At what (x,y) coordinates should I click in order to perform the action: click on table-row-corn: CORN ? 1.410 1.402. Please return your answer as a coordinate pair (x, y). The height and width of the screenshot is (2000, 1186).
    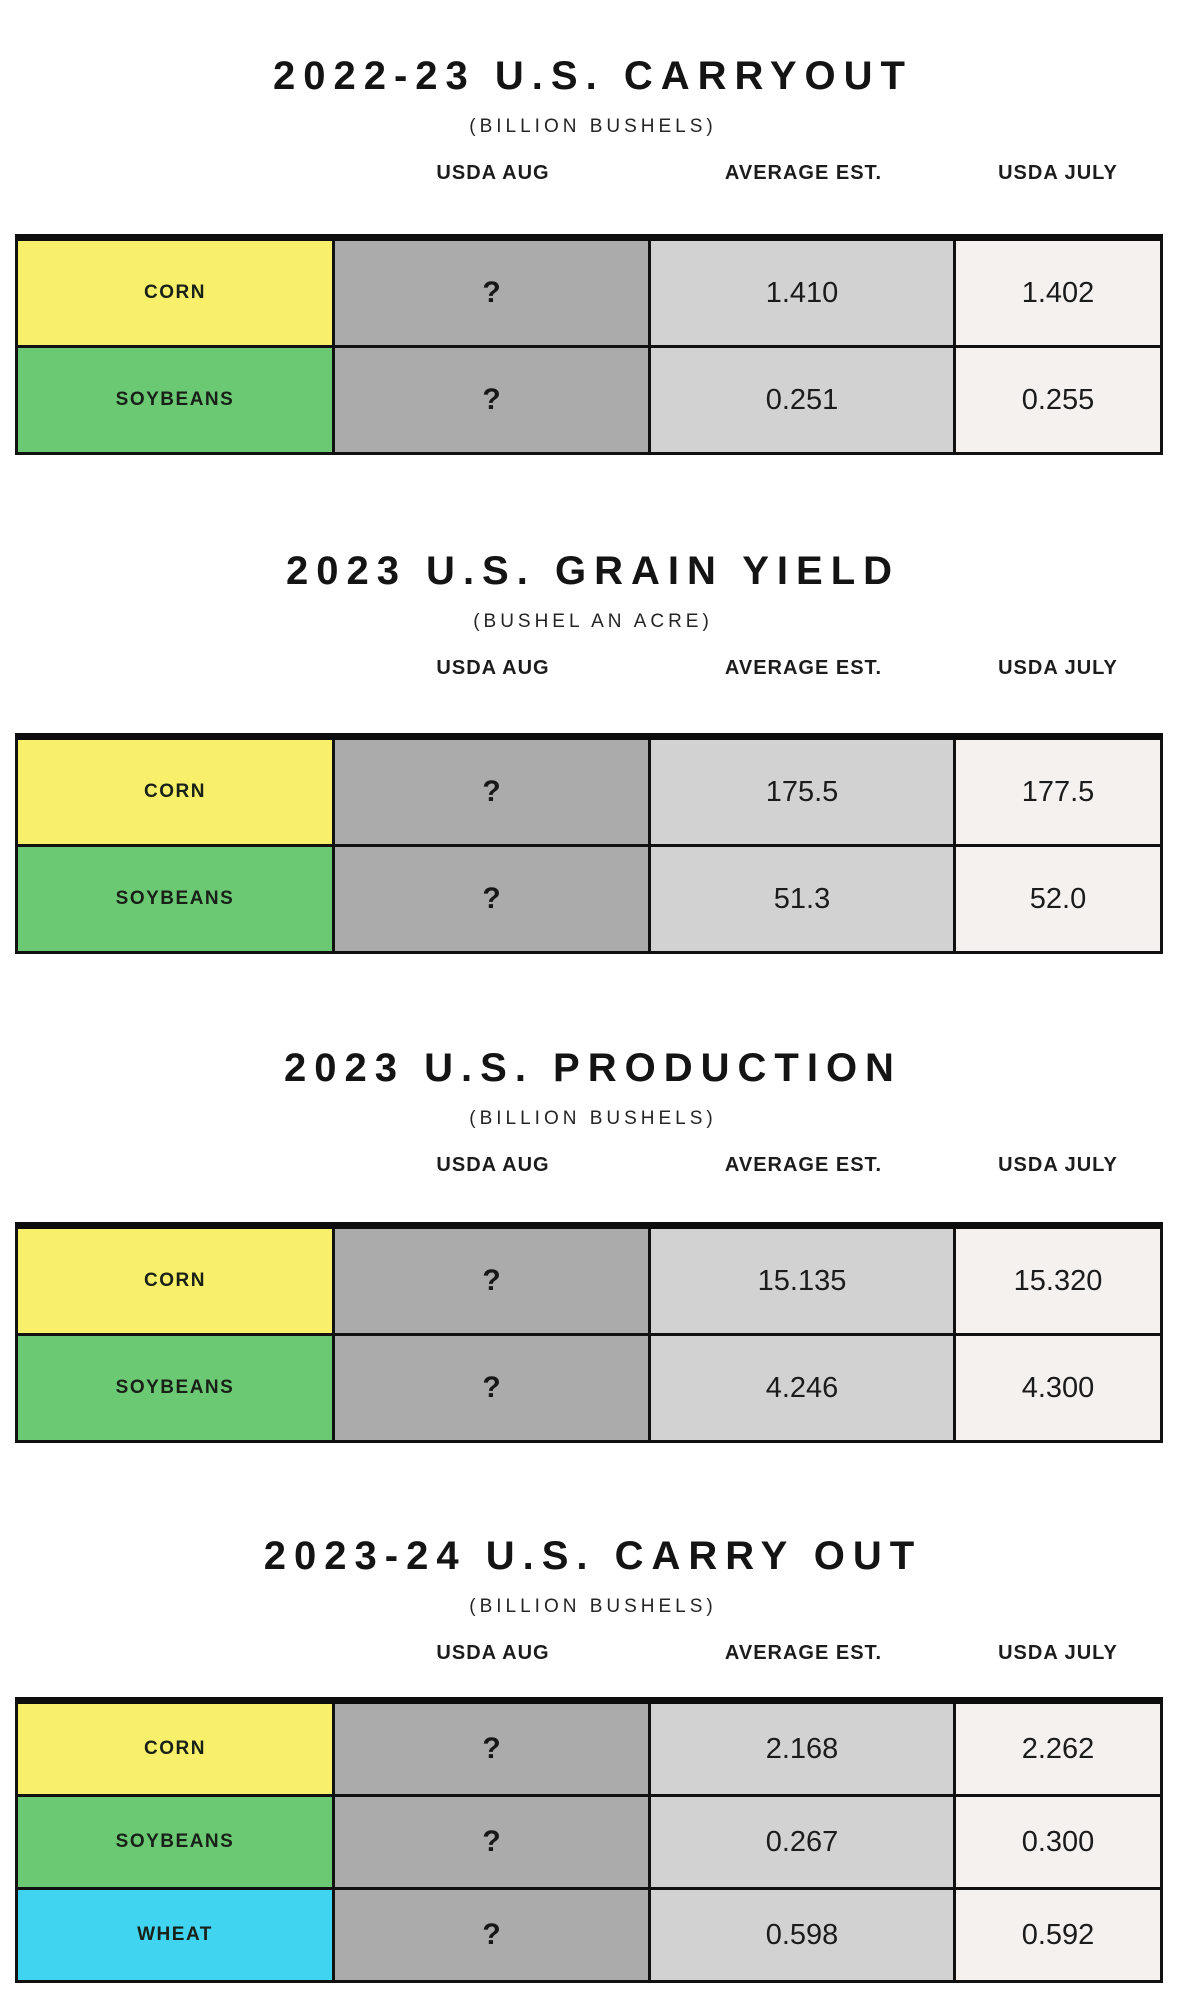
    Looking at the image, I should click on (589, 294).